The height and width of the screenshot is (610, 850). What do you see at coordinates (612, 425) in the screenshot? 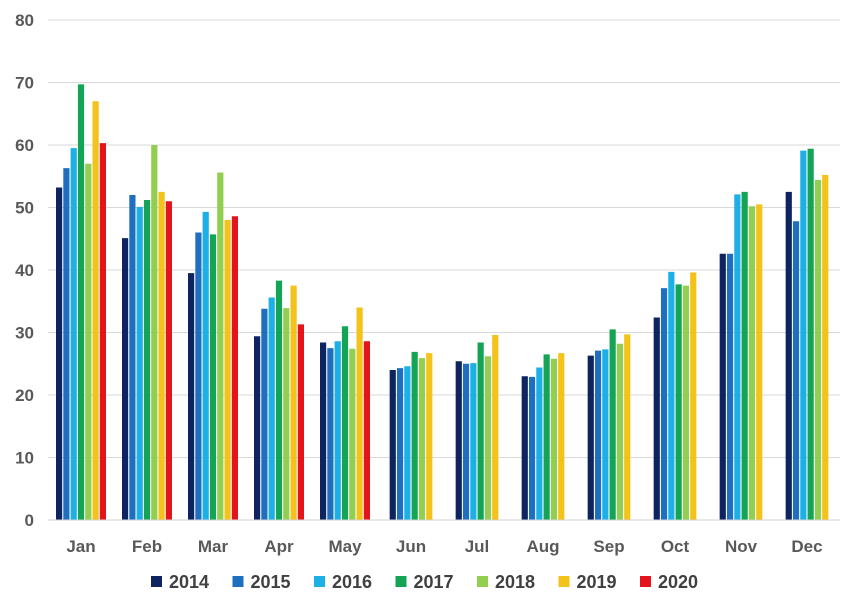
I see `bar-2017-sep` at bounding box center [612, 425].